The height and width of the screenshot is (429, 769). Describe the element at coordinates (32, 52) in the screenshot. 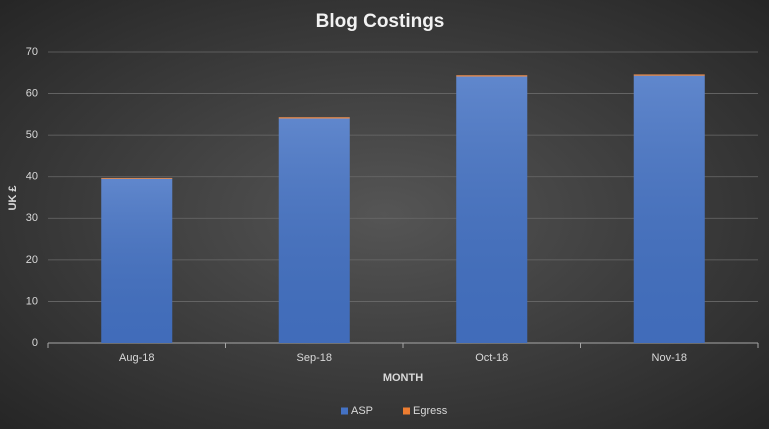

I see `y-tick-label: 70` at that location.